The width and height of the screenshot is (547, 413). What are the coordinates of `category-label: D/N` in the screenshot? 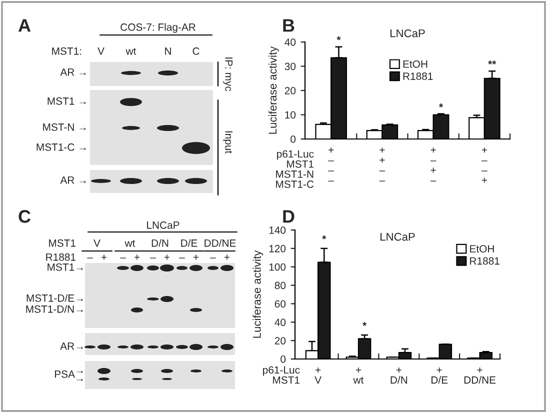 It's located at (160, 243).